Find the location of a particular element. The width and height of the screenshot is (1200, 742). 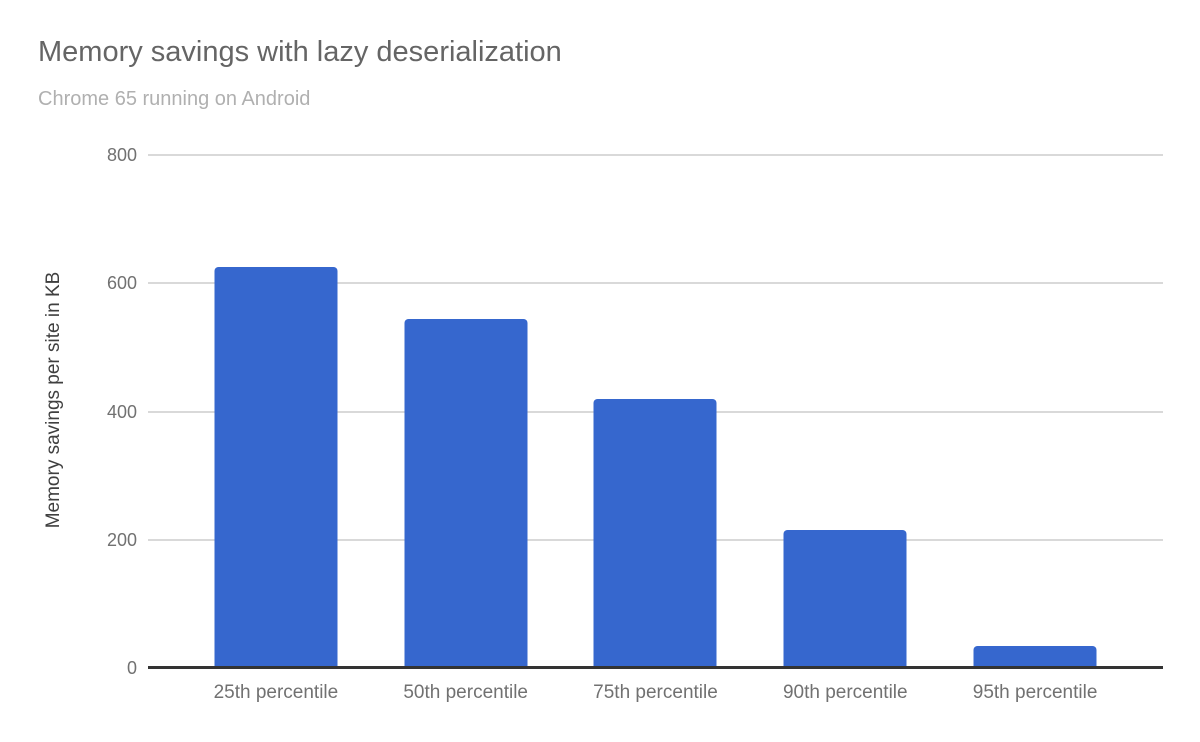

y-axis-tick-labels: 0 200 400 600 800 is located at coordinates (68, 411).